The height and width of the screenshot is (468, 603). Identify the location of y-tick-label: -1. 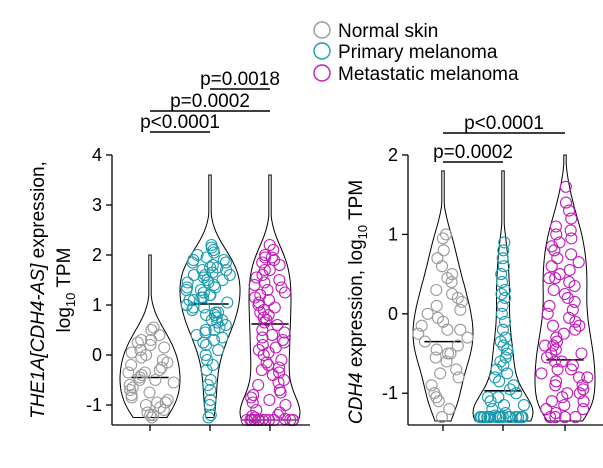
(94, 405).